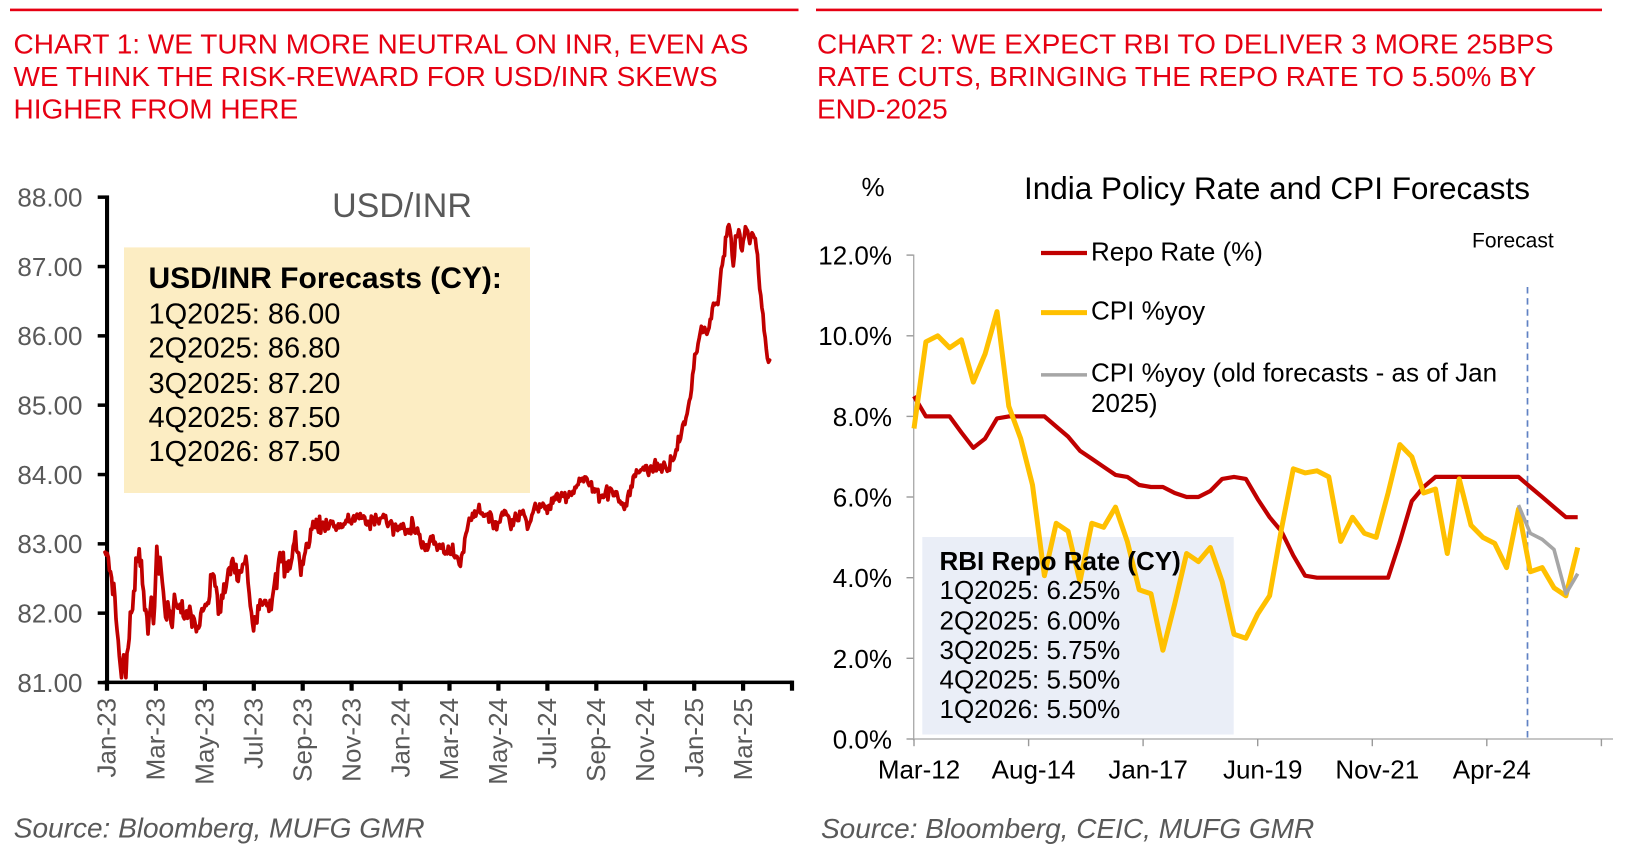 The height and width of the screenshot is (867, 1625). I want to click on svg-text: 10.0%, so click(855, 336).